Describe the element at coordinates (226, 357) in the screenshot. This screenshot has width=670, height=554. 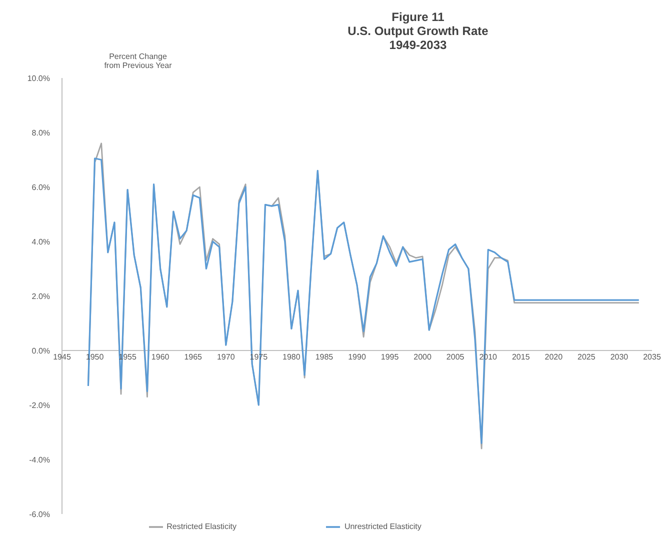
I see `x-tick-label: 1970` at that location.